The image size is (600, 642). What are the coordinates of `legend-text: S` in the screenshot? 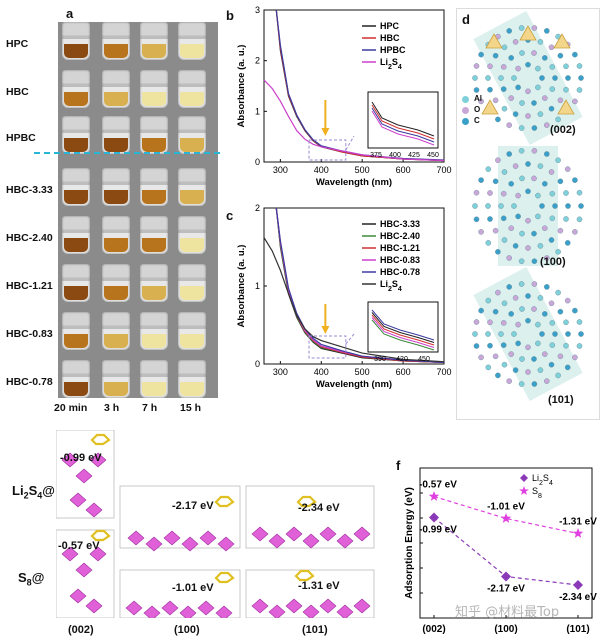 It's located at (546, 478).